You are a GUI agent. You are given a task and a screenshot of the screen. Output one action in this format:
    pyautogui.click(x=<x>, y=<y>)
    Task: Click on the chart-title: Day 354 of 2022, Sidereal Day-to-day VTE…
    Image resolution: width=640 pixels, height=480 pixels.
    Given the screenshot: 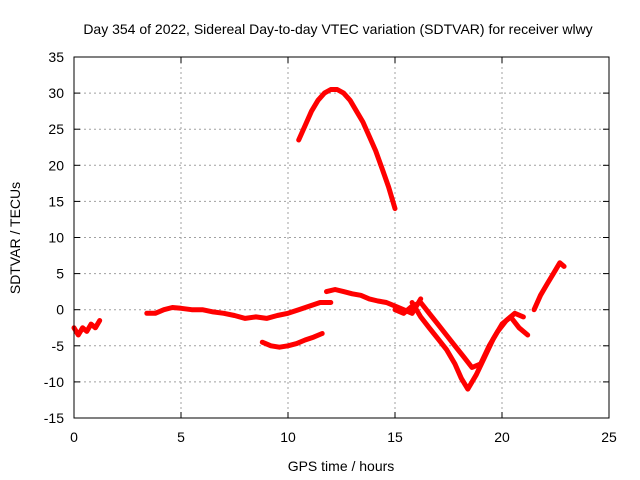 What is the action you would take?
    pyautogui.click(x=337, y=29)
    